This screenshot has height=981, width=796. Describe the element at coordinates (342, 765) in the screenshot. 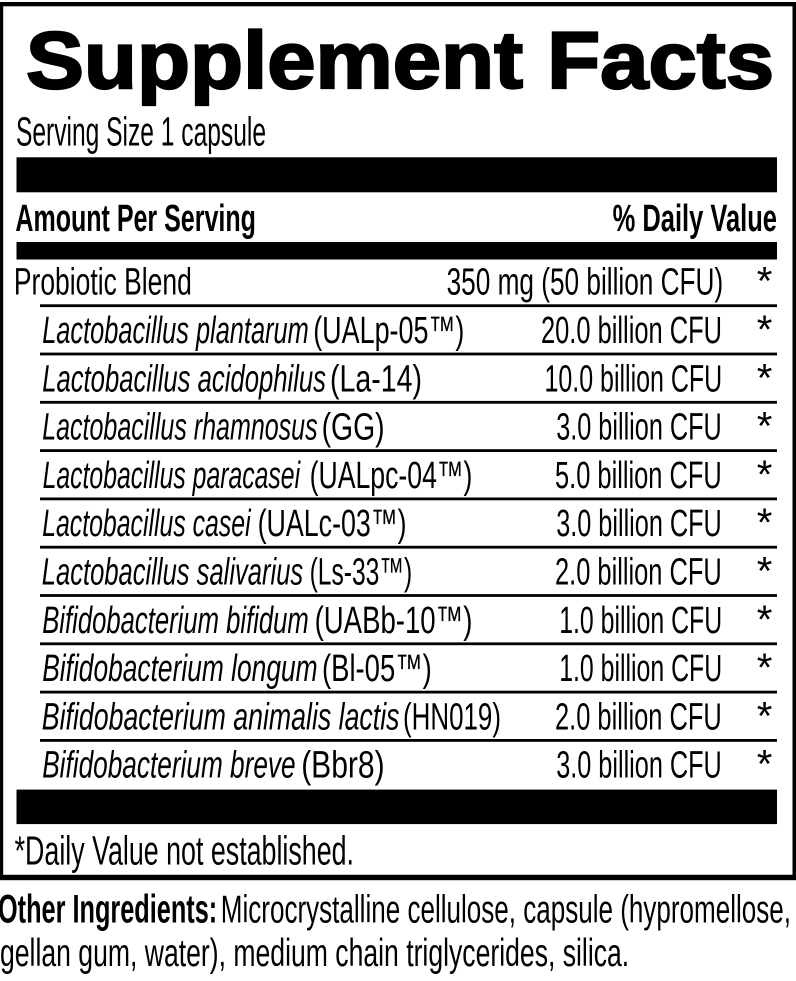

I see `svg-text: (Bbr8)` at that location.